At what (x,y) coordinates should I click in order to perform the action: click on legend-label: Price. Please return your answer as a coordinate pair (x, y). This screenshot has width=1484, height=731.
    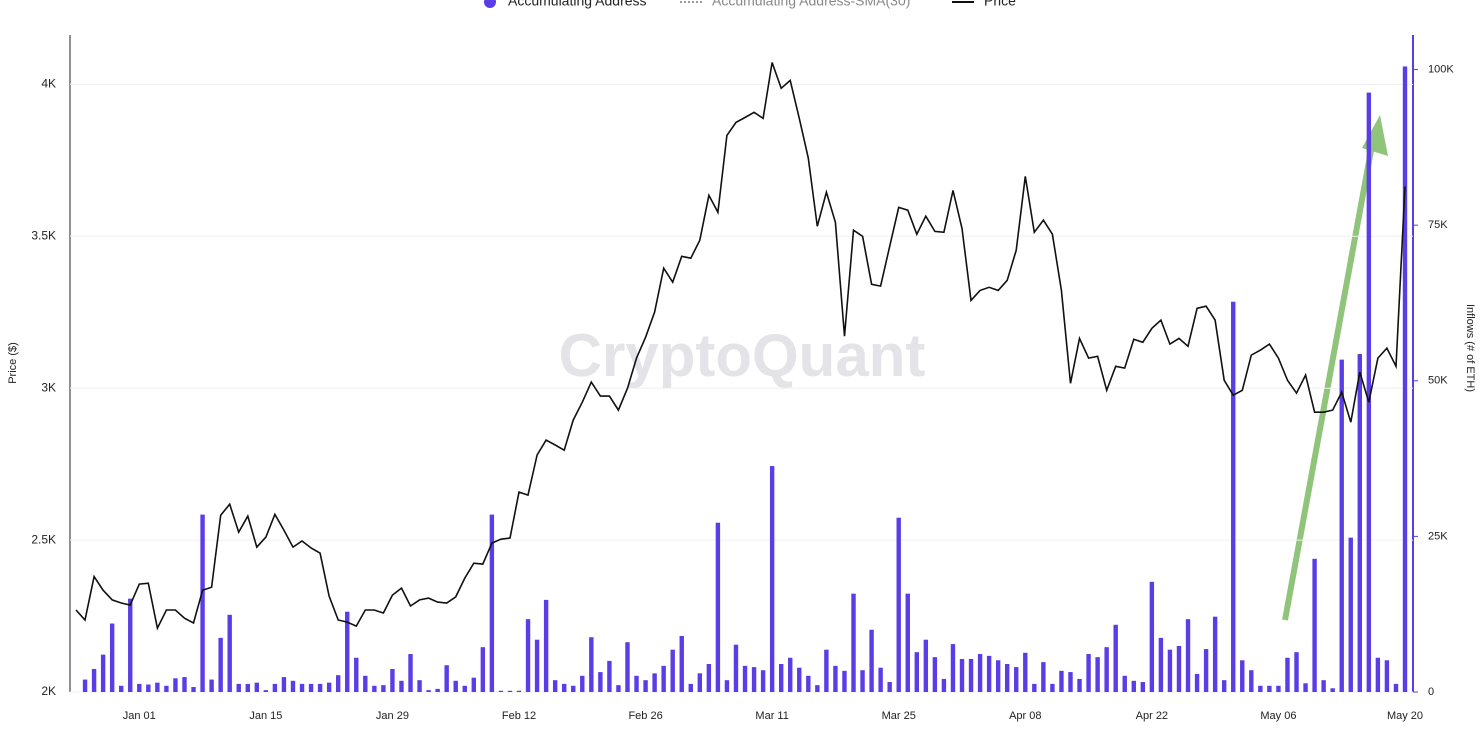
    Looking at the image, I should click on (1000, 4).